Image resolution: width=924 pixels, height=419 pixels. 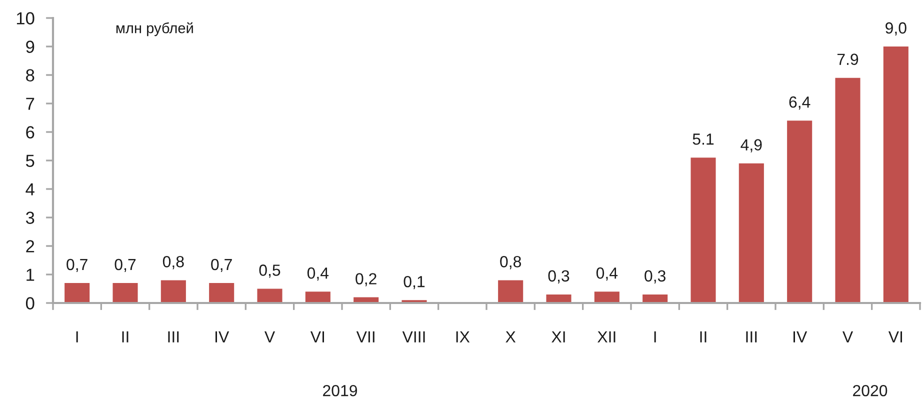 What do you see at coordinates (511, 336) in the screenshot?
I see `x-tick-label: X` at bounding box center [511, 336].